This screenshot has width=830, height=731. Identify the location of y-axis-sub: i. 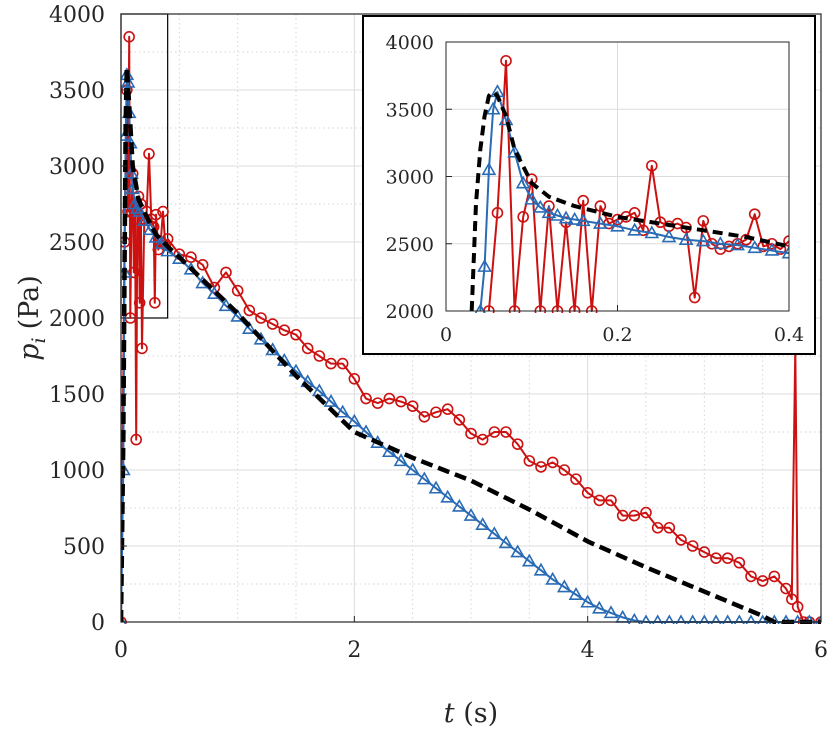
(39, 340).